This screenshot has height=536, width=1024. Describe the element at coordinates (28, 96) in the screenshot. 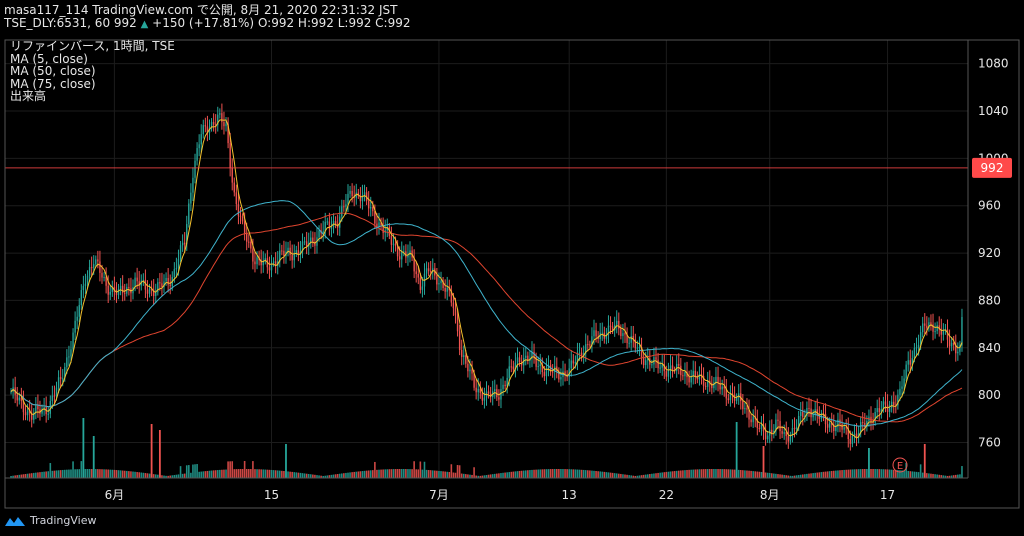

I see `legend-volume: 出来高` at that location.